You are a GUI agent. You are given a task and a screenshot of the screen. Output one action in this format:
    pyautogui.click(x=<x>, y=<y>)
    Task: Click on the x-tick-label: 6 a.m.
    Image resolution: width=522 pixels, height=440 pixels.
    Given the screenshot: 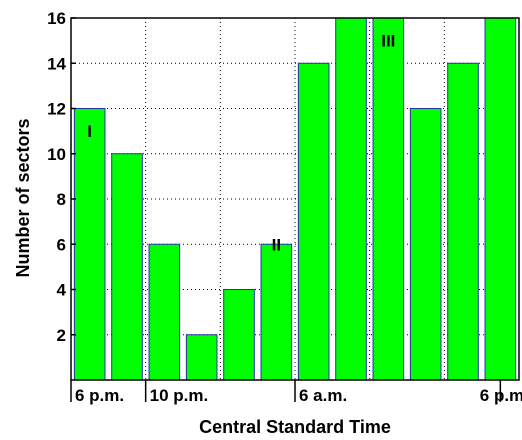 What is the action you would take?
    pyautogui.click(x=323, y=395)
    